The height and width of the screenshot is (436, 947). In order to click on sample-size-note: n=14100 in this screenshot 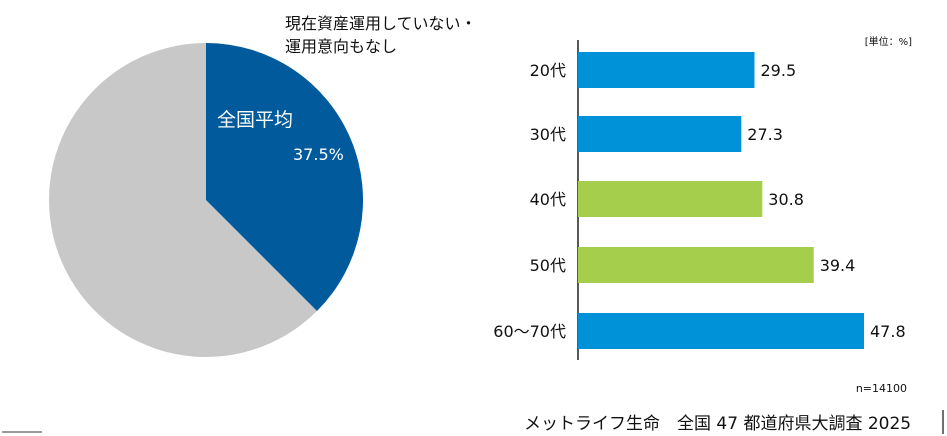, I will do `click(881, 388)`.